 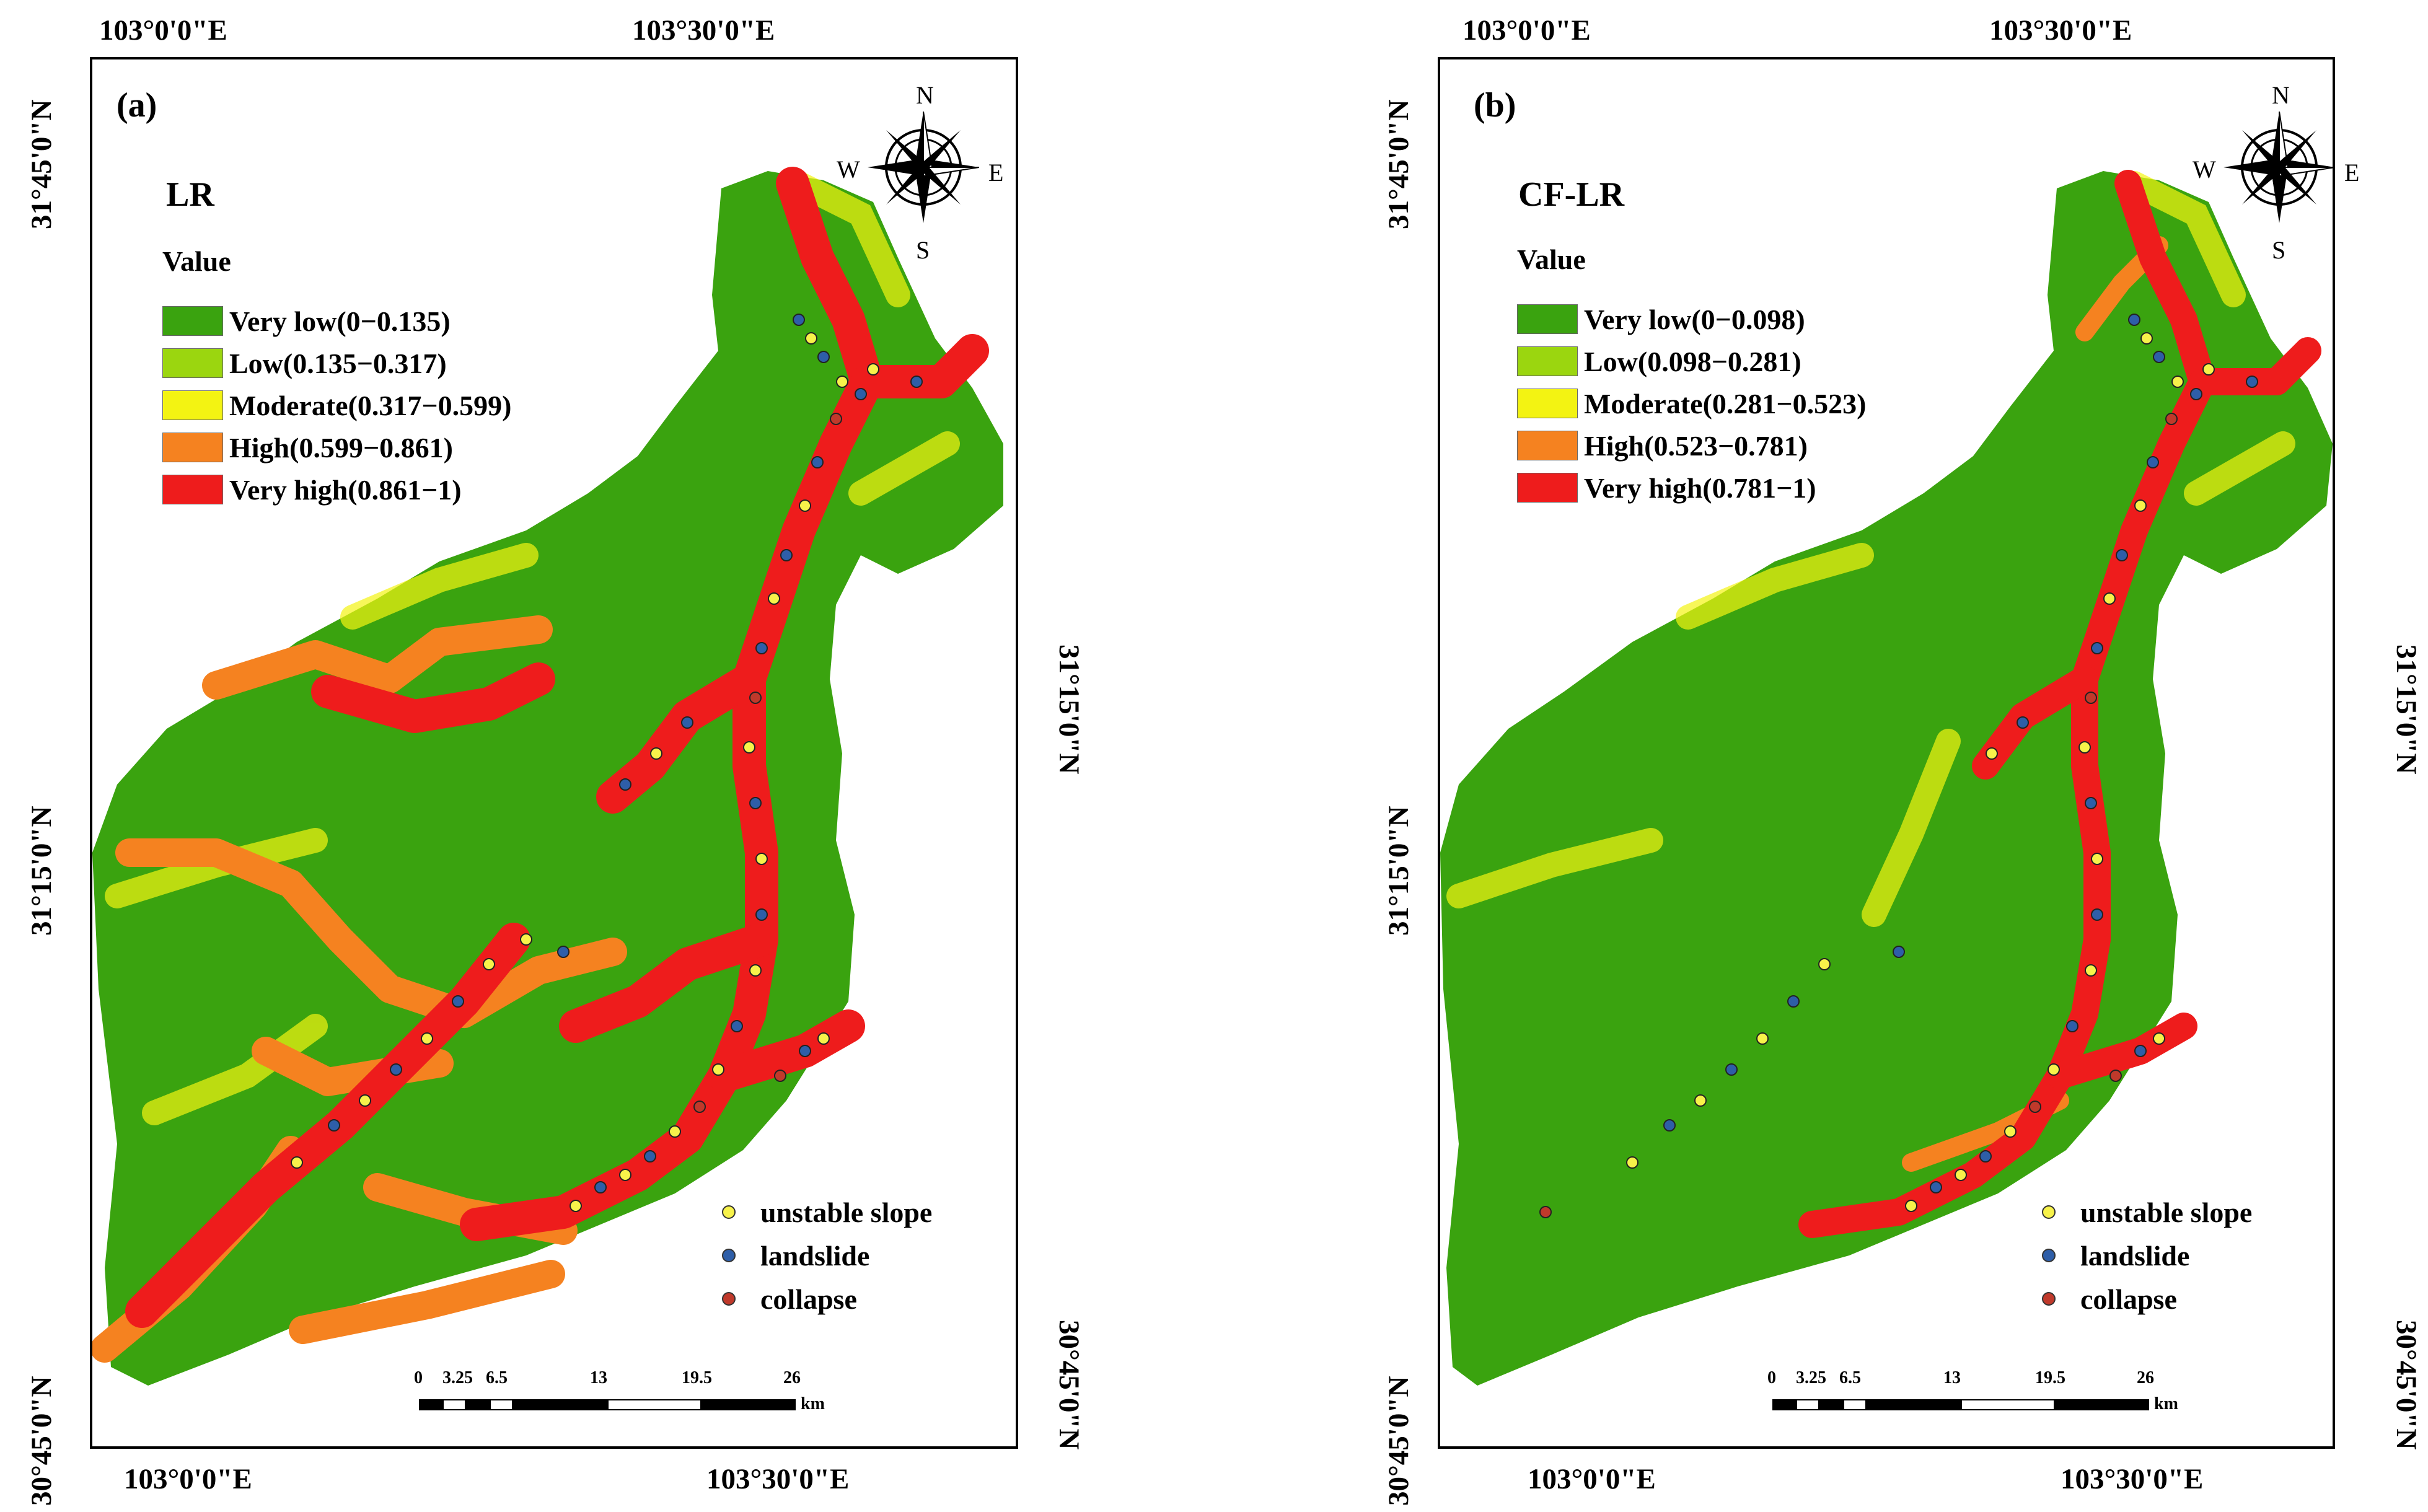 What do you see at coordinates (1572, 194) in the screenshot?
I see `model-name: CF-LR` at bounding box center [1572, 194].